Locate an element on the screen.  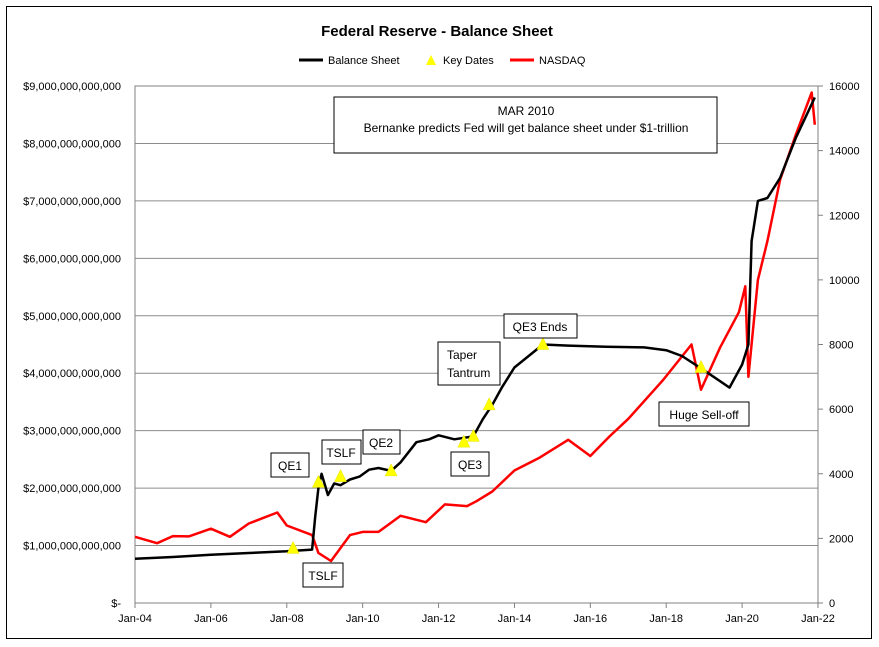
callout-qe3-text: QE3 is located at coordinates (470, 465).